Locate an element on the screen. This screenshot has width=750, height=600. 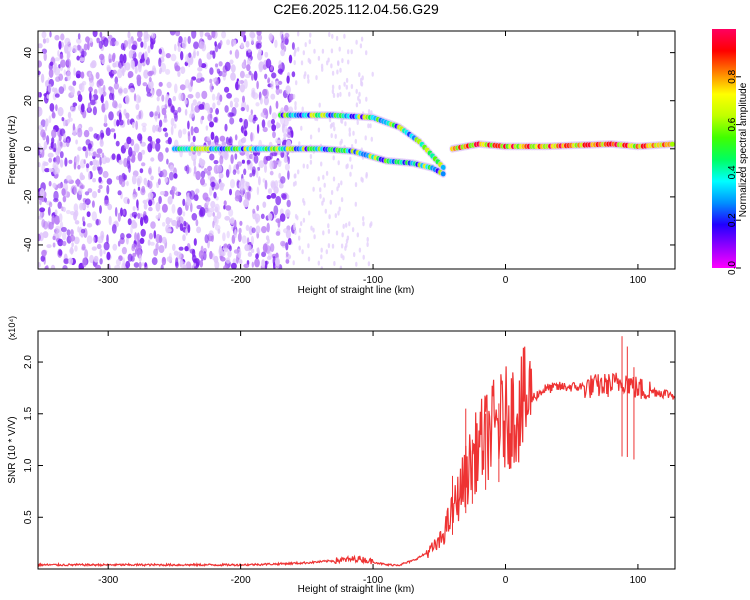
spectrogram-y-tick-label: 40 is located at coordinates (28, 53).